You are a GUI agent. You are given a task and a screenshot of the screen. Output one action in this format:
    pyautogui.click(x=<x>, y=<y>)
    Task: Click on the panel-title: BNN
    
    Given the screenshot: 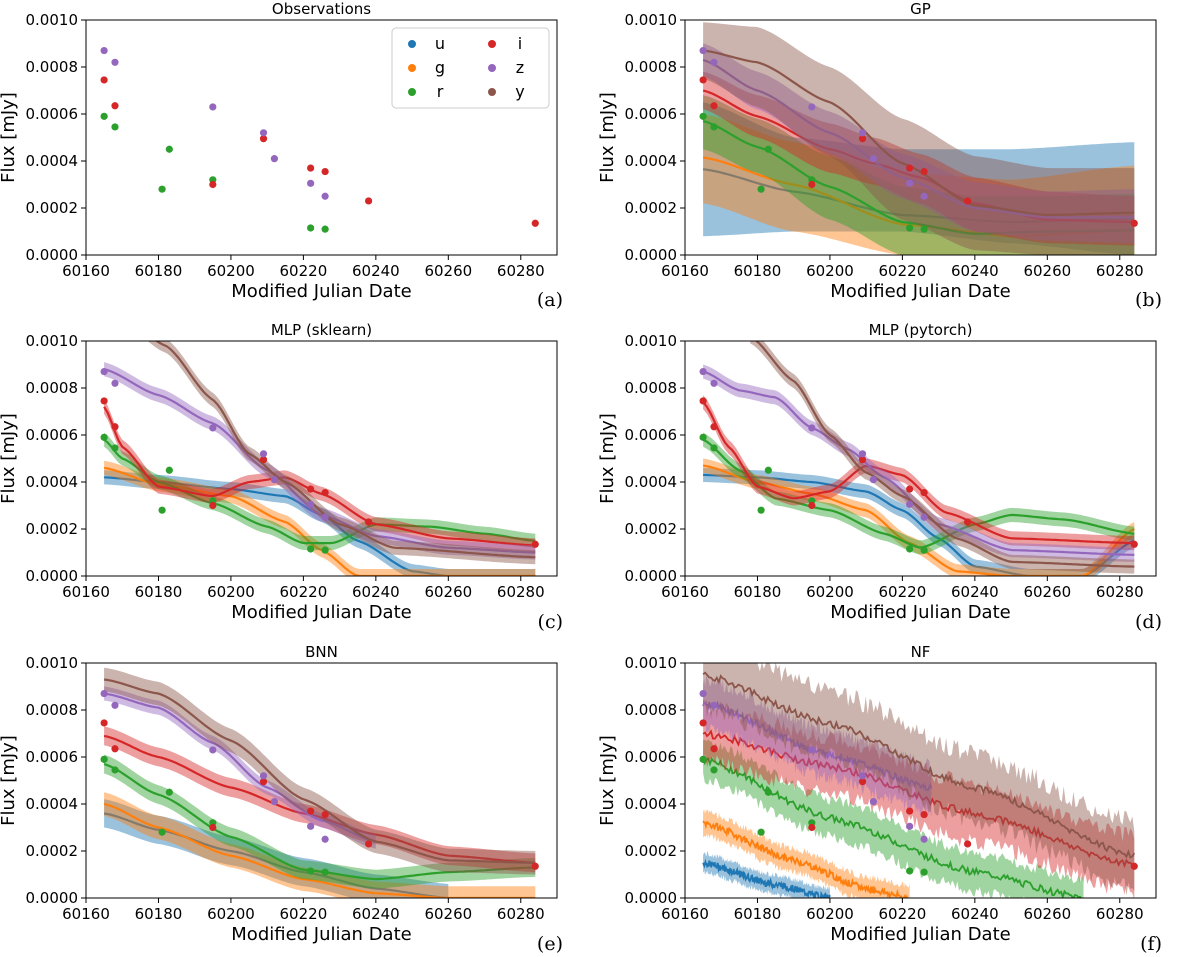 What is the action you would take?
    pyautogui.click(x=321, y=652)
    